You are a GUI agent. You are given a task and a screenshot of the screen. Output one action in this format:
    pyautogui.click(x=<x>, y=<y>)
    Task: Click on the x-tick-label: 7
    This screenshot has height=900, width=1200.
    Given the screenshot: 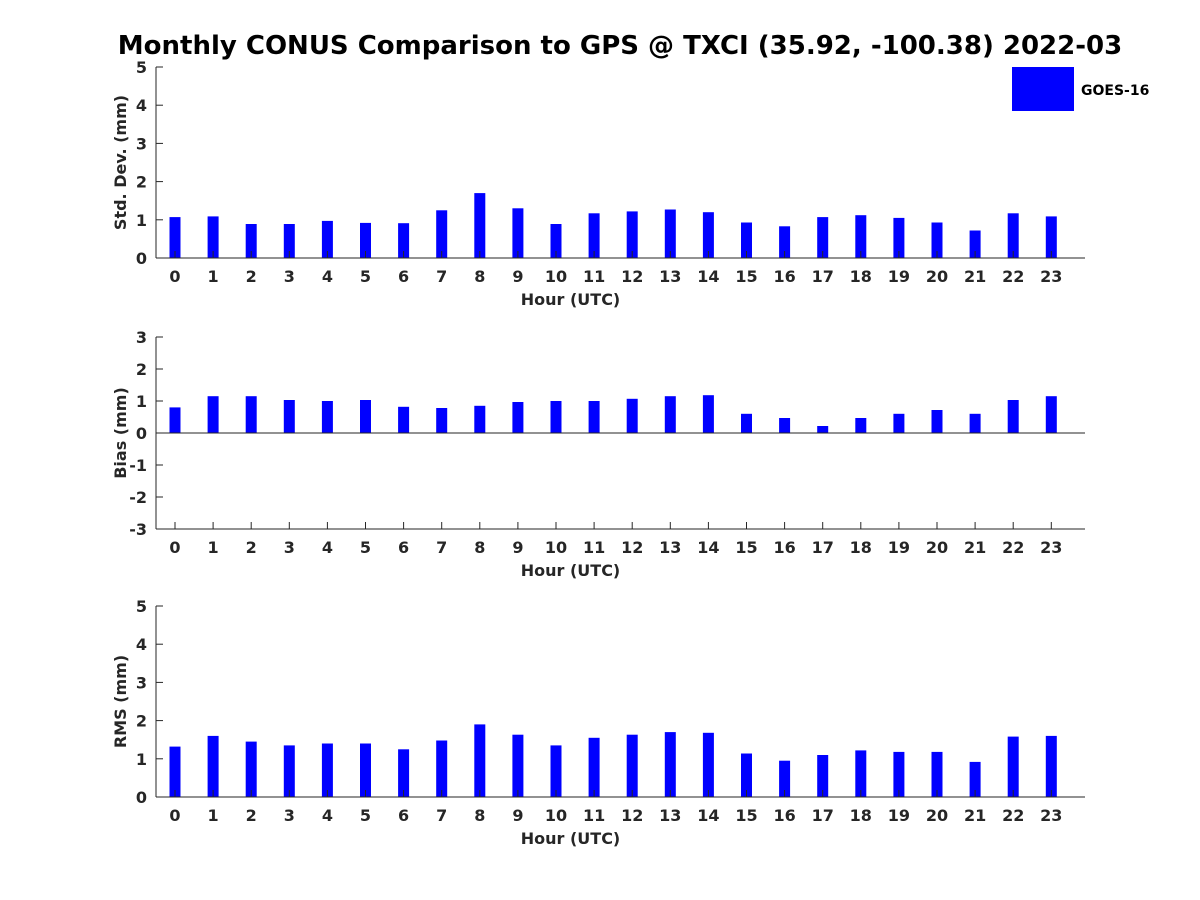 What is the action you would take?
    pyautogui.click(x=441, y=547)
    